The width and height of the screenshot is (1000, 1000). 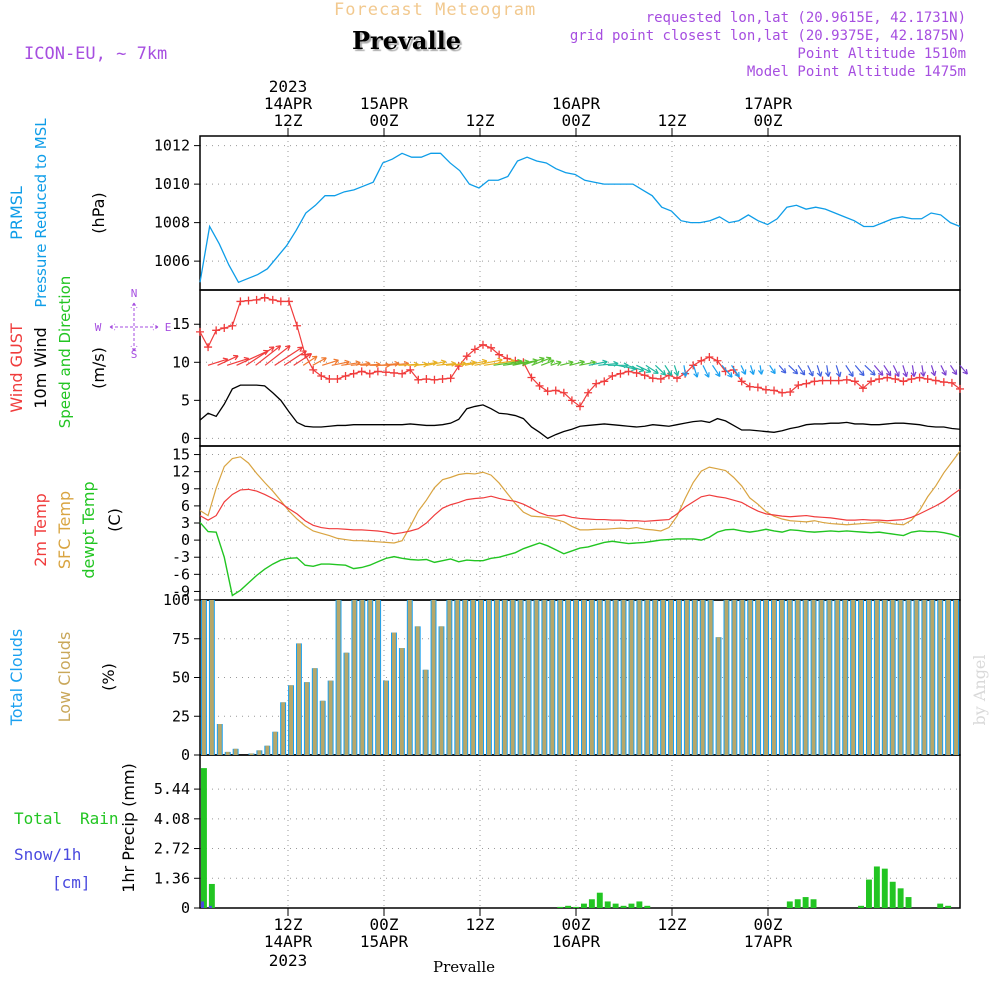 What do you see at coordinates (181, 716) in the screenshot?
I see `y-tick-label: 25` at bounding box center [181, 716].